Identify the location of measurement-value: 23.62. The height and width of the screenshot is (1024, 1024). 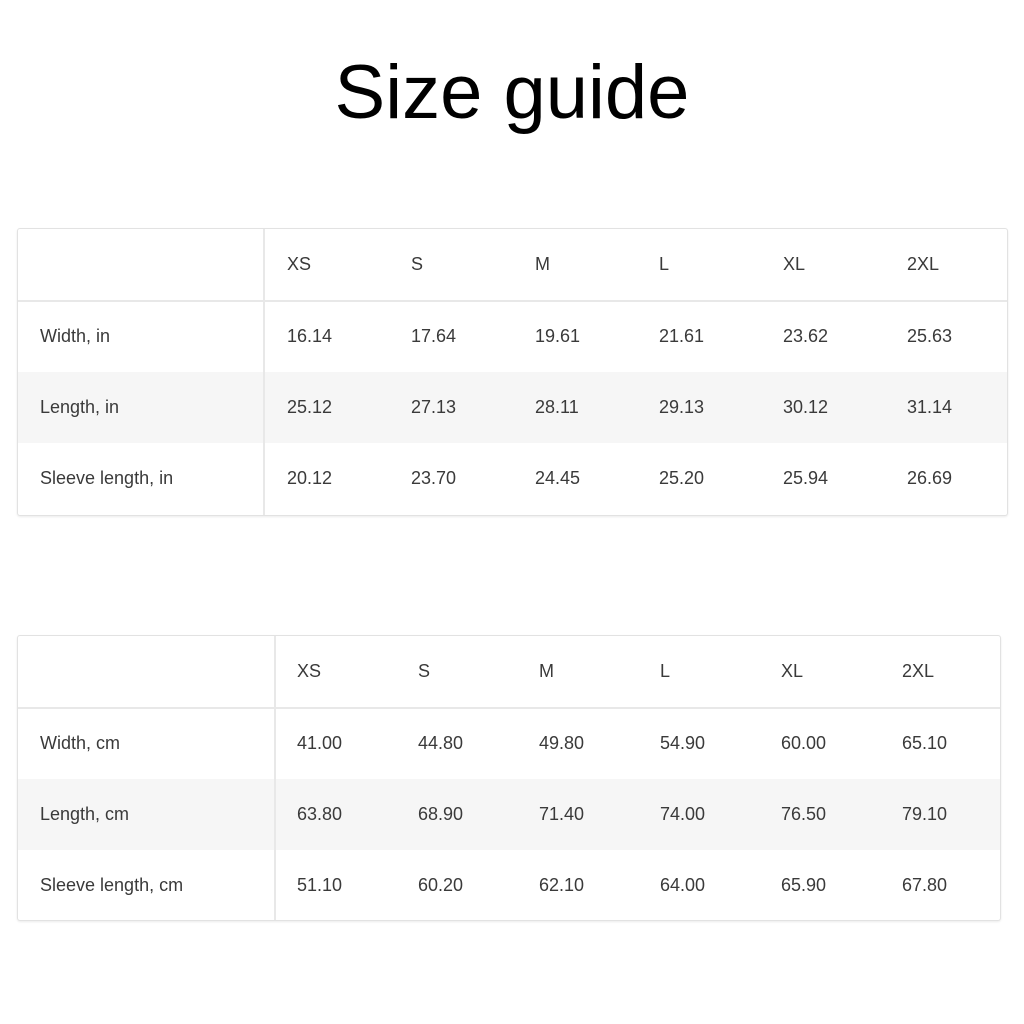
(806, 336).